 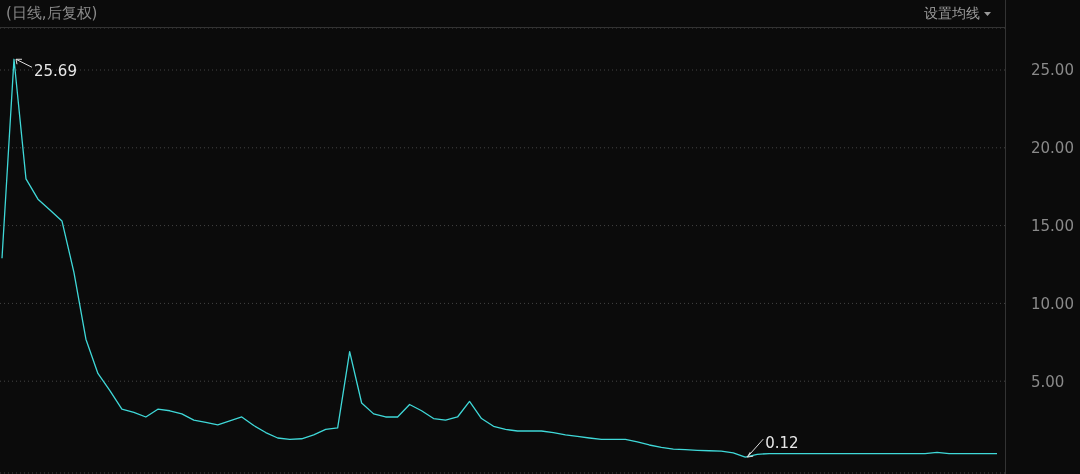 What do you see at coordinates (952, 13) in the screenshot?
I see `text: 设置均线` at bounding box center [952, 13].